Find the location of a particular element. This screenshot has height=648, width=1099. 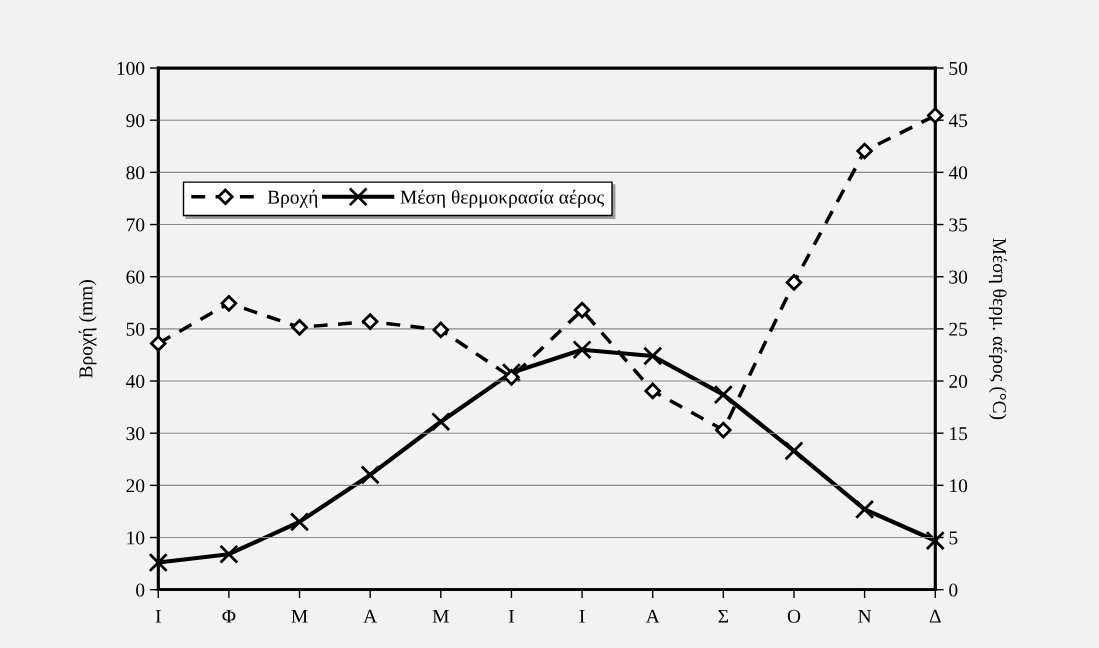

y2-tick-label: 15 is located at coordinates (959, 434).